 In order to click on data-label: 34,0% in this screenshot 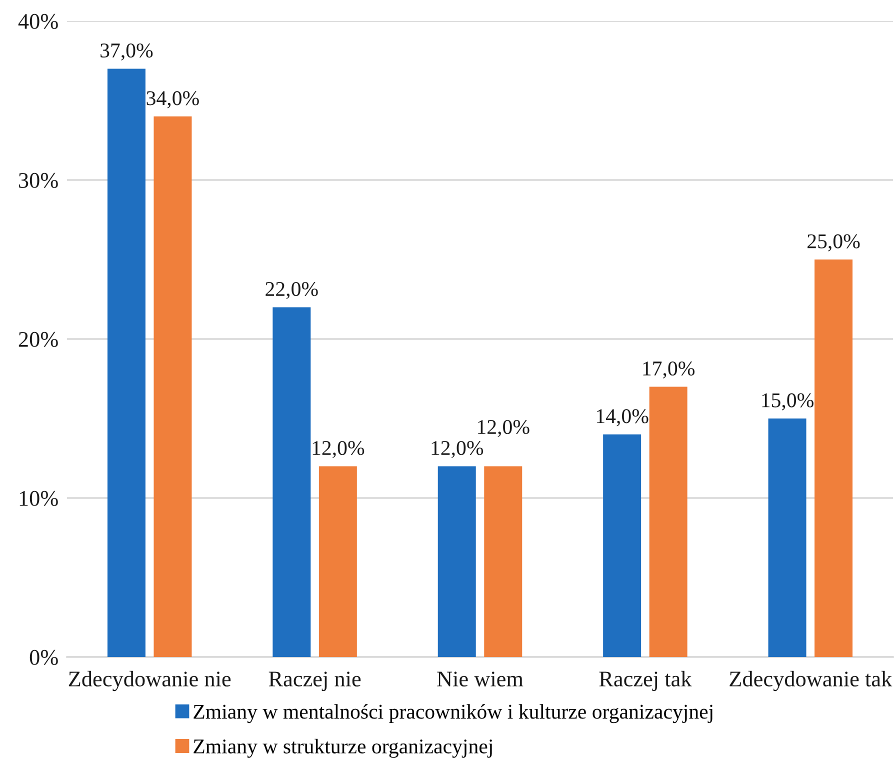, I will do `click(172, 99)`.